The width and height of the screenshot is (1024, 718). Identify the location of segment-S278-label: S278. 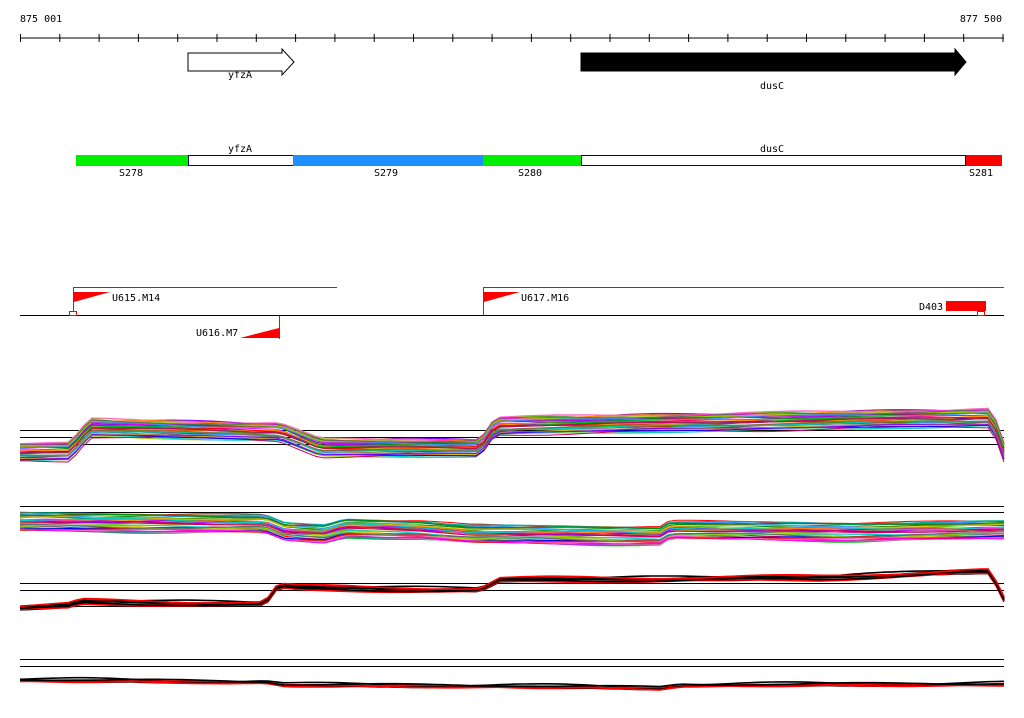
(131, 173).